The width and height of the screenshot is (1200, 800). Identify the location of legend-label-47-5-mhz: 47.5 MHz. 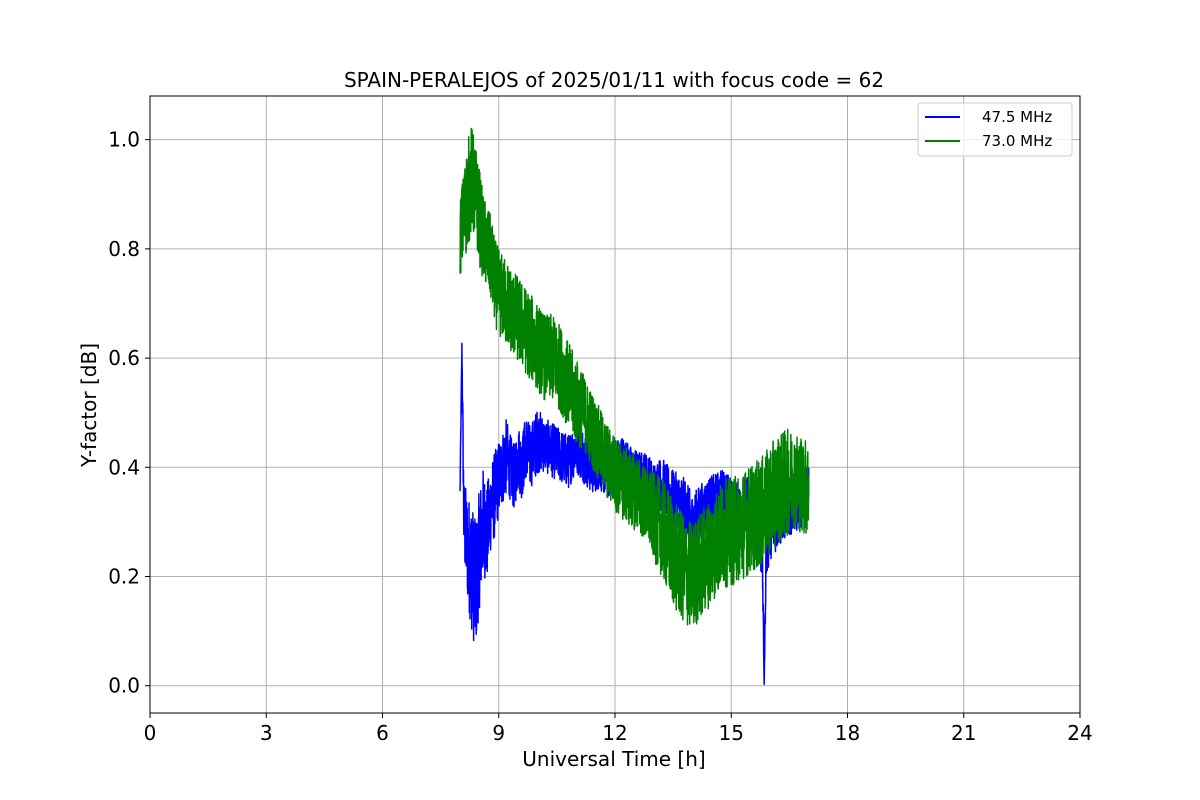
(1017, 117).